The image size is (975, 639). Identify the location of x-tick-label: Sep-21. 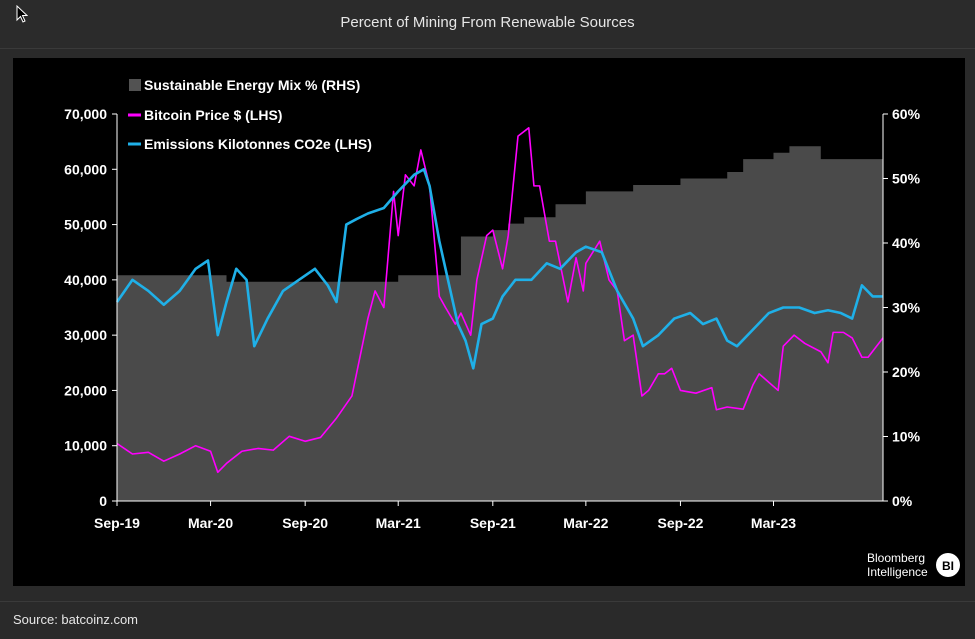
(493, 523).